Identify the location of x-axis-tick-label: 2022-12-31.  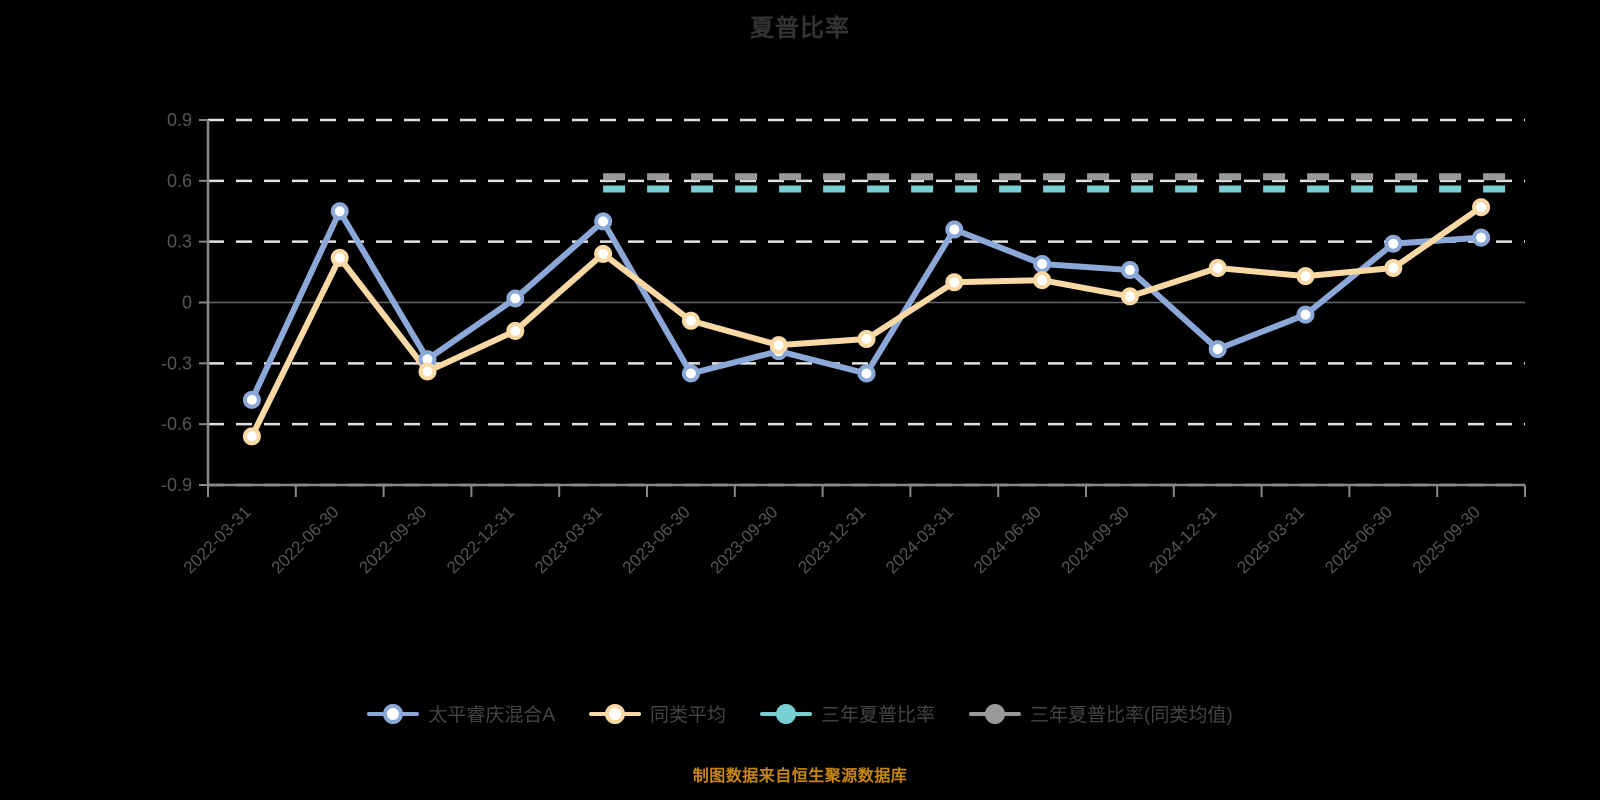
(480, 539).